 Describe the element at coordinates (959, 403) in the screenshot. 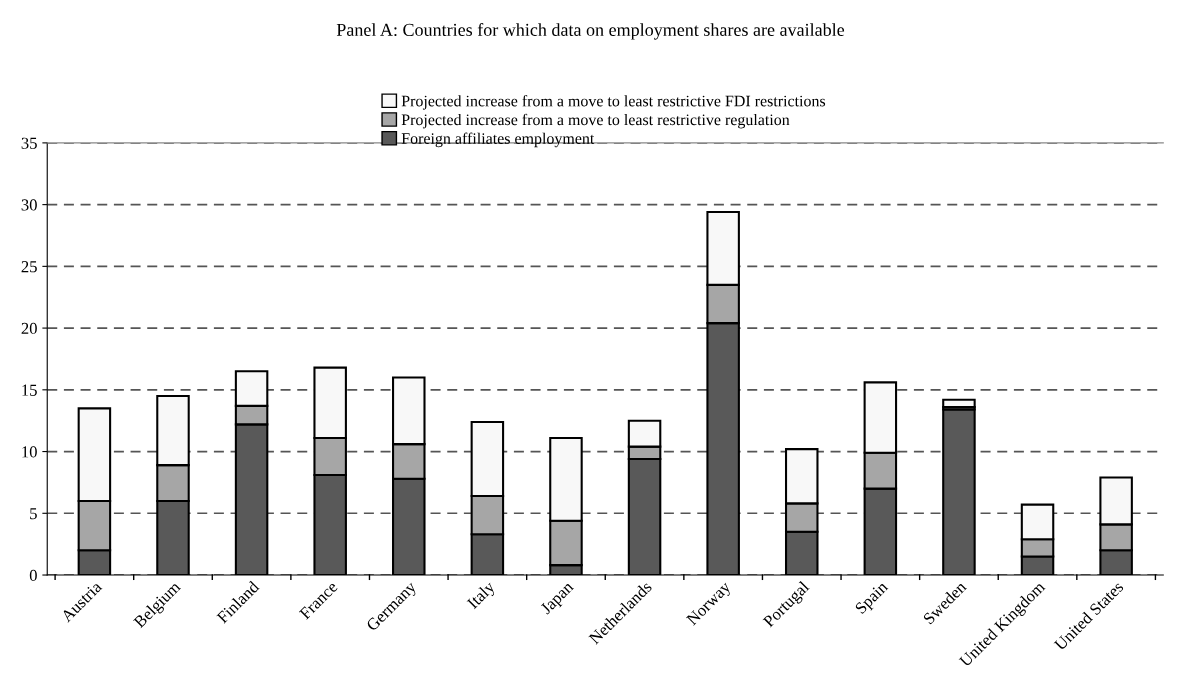

I see `bar` at that location.